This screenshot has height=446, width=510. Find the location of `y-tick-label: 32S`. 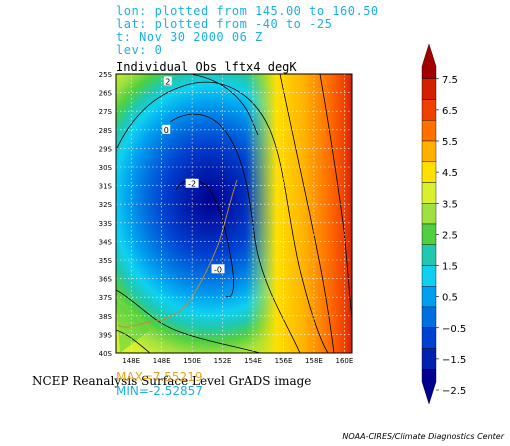

y-tick-label: 32S is located at coordinates (106, 205).